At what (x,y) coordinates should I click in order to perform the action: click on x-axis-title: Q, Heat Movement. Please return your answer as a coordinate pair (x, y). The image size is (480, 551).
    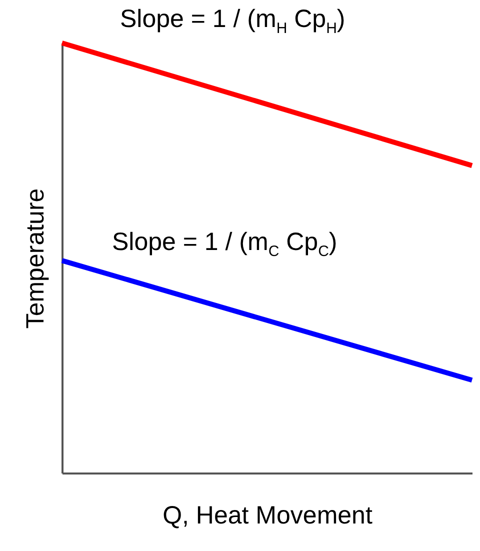
    Looking at the image, I should click on (267, 516).